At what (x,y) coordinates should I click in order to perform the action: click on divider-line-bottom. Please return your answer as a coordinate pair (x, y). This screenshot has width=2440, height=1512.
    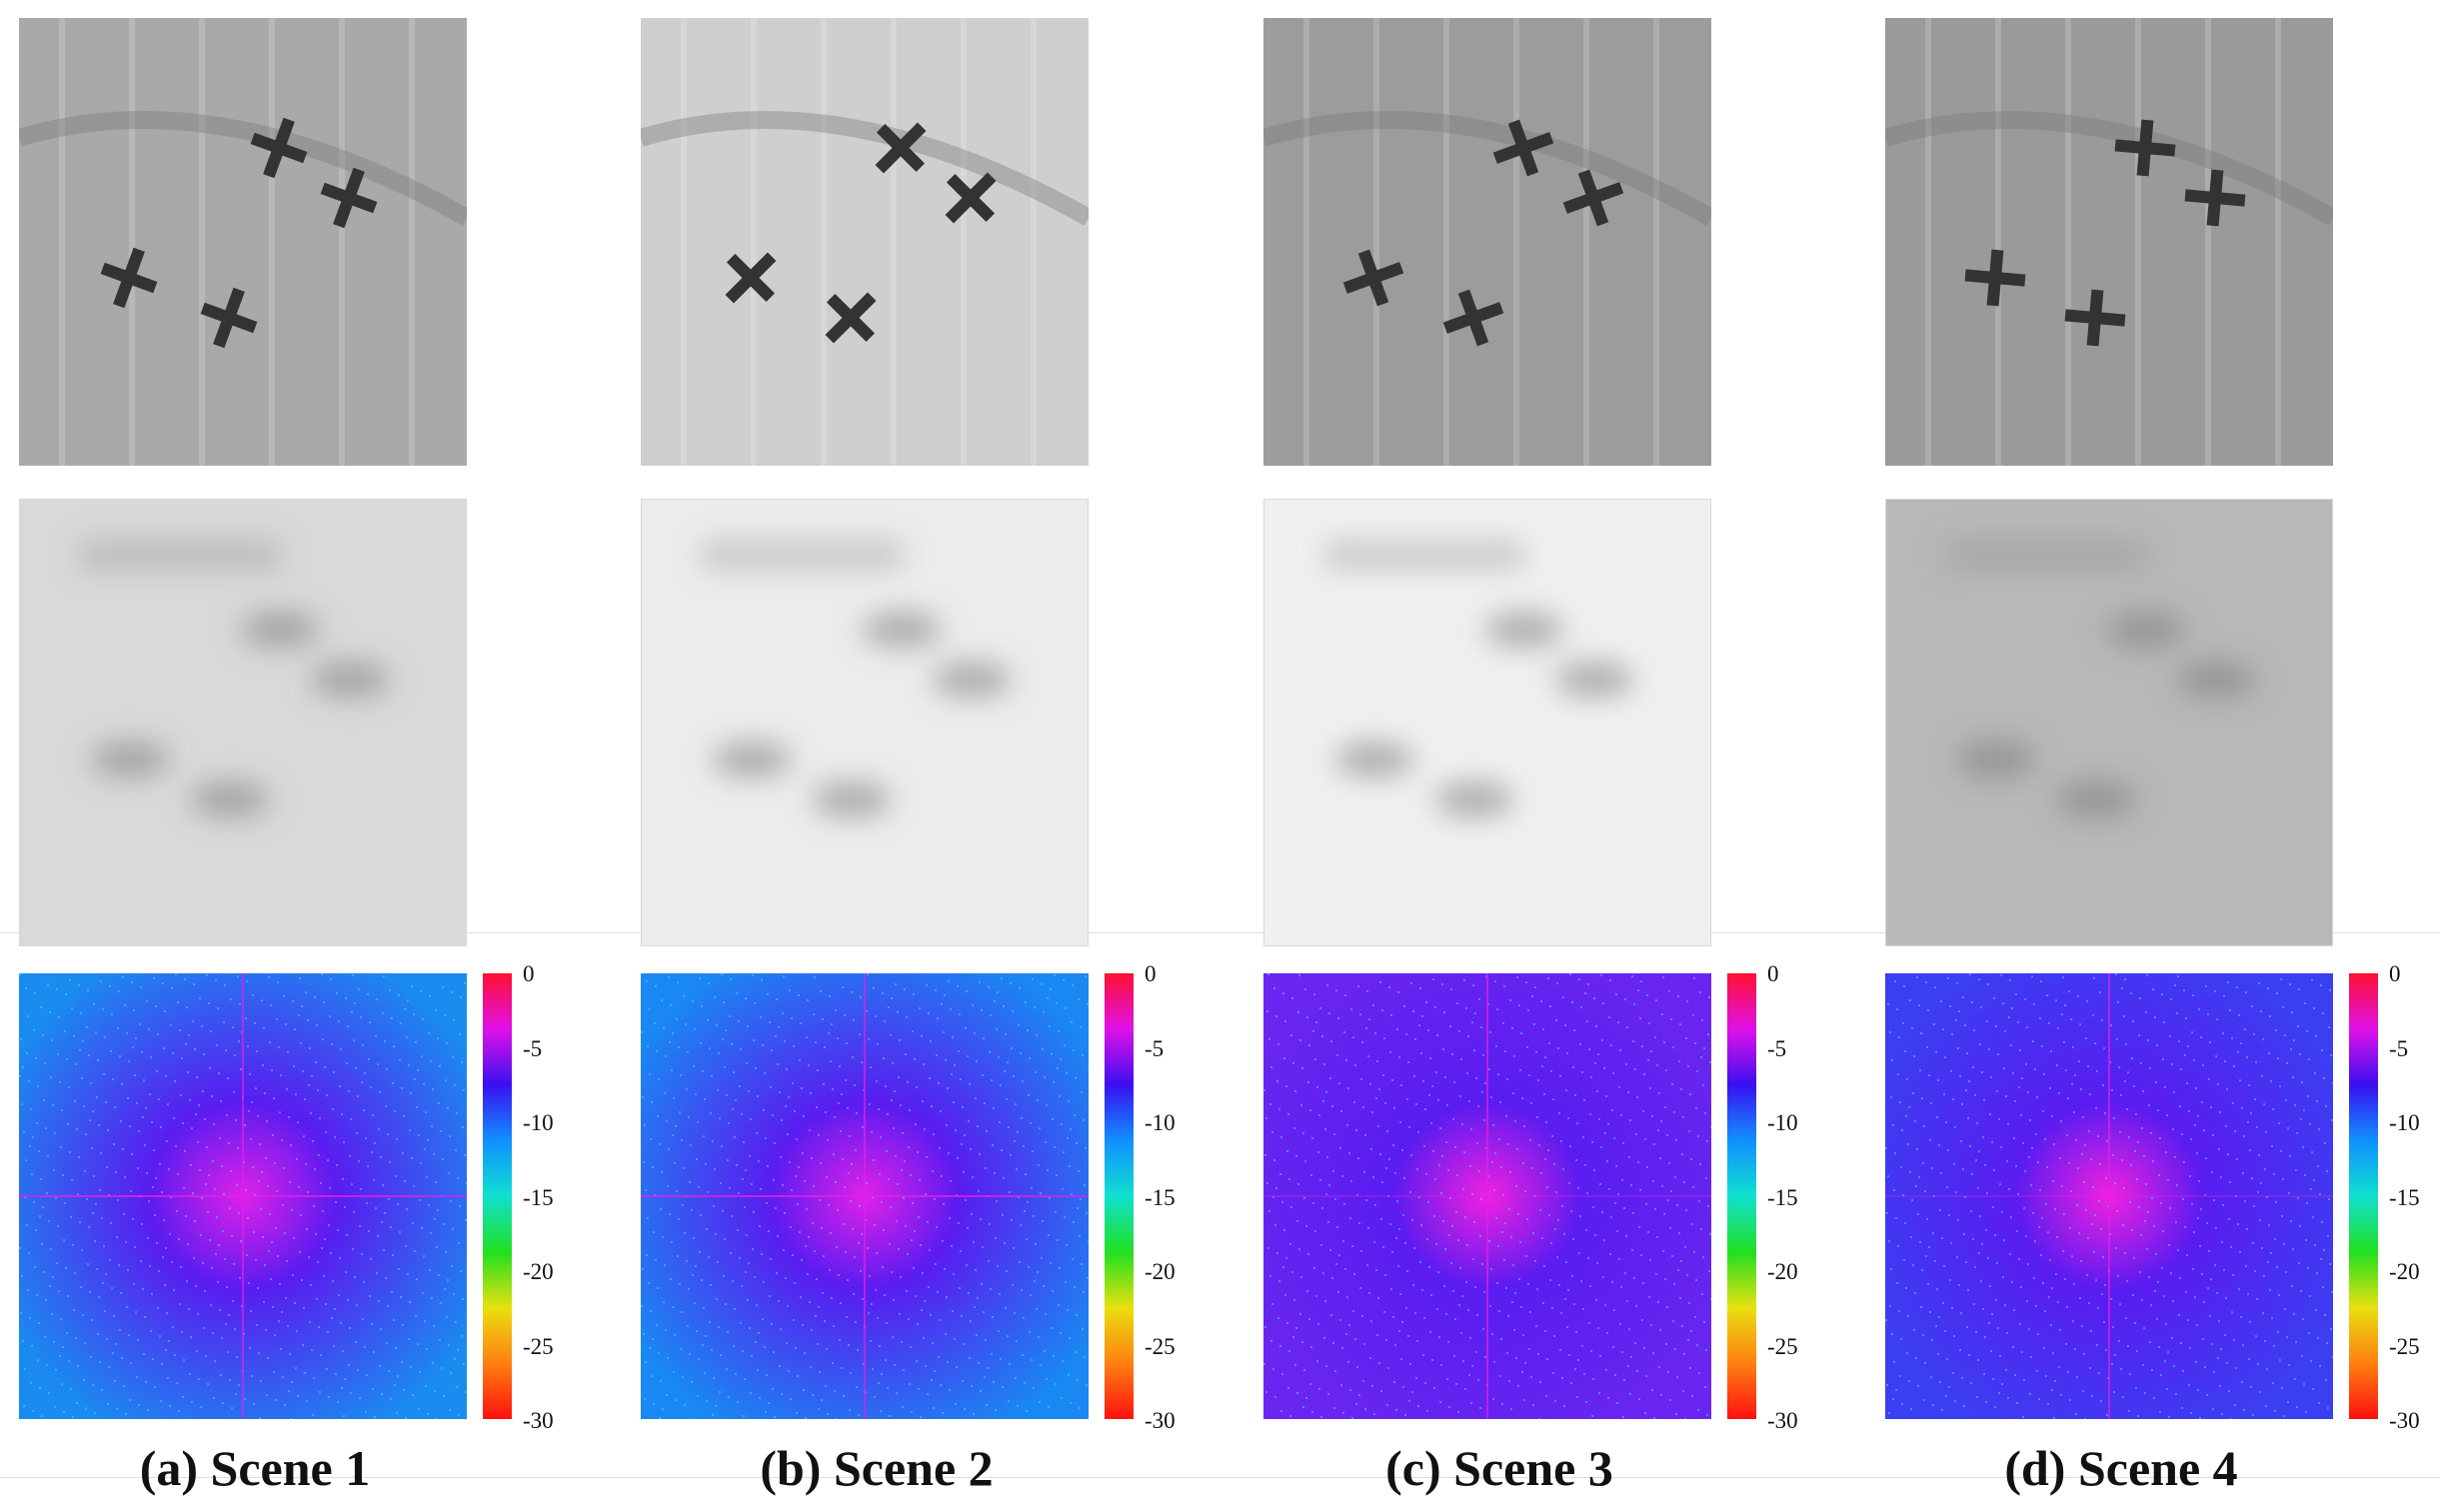
    Looking at the image, I should click on (1220, 1477).